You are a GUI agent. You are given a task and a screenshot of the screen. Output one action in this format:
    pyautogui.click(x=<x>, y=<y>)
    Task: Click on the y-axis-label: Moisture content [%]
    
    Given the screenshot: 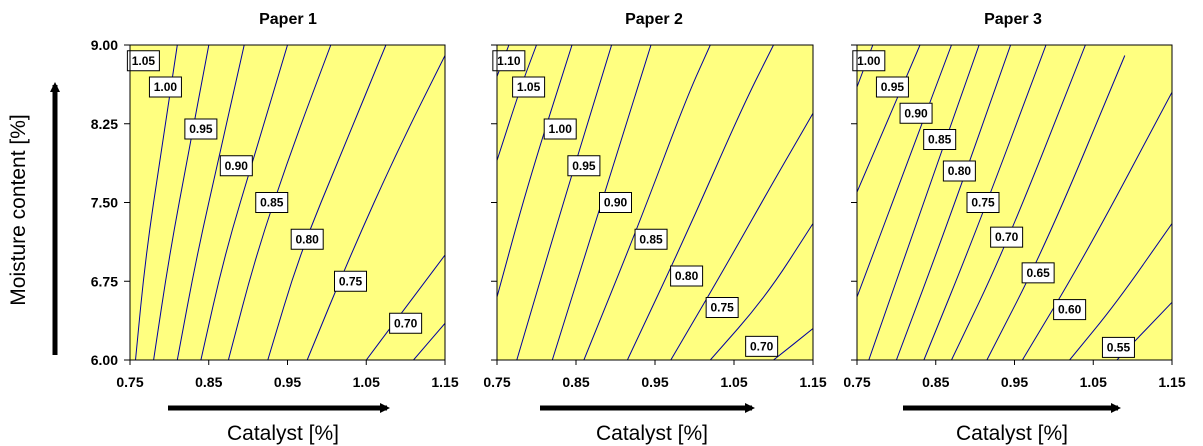 What is the action you would take?
    pyautogui.click(x=18, y=209)
    